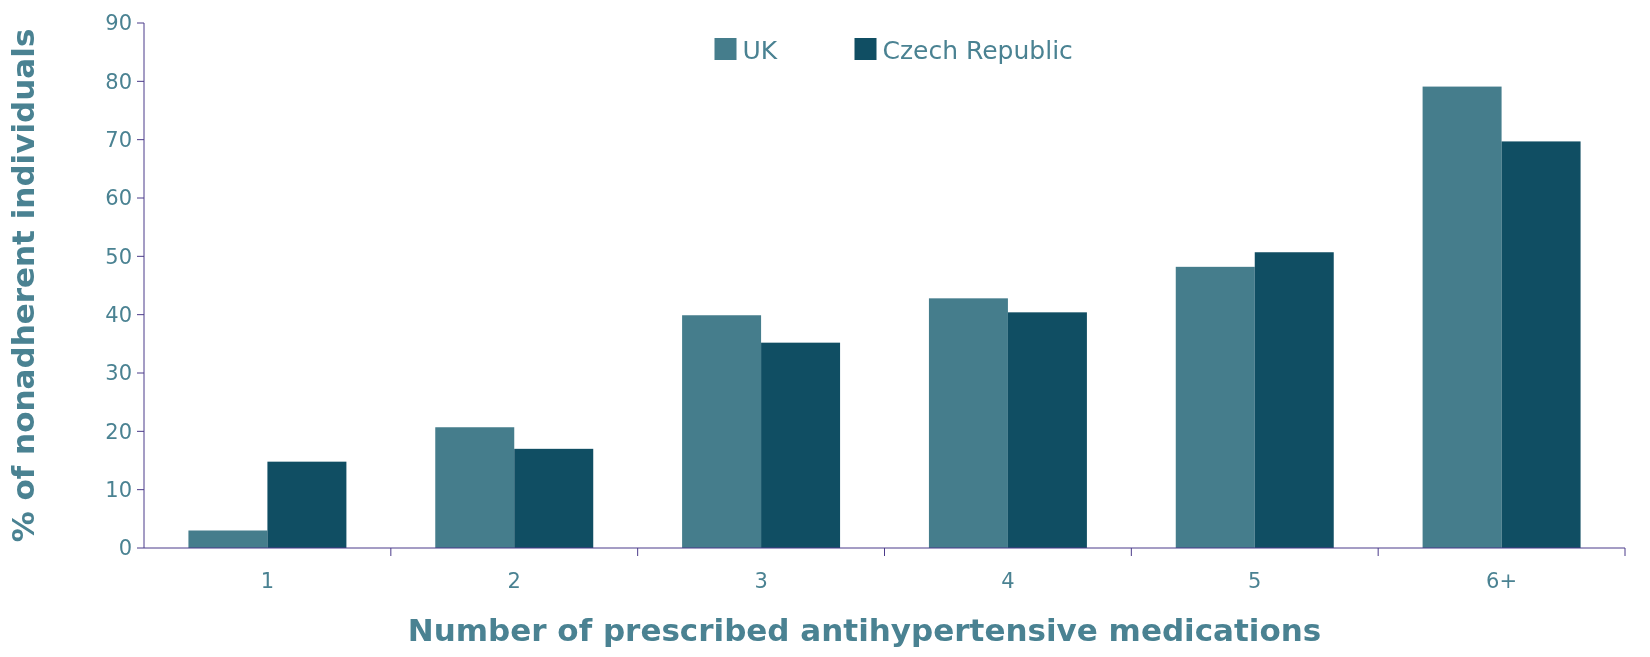 This screenshot has width=1650, height=657. I want to click on x-tick-label: 2, so click(514, 581).